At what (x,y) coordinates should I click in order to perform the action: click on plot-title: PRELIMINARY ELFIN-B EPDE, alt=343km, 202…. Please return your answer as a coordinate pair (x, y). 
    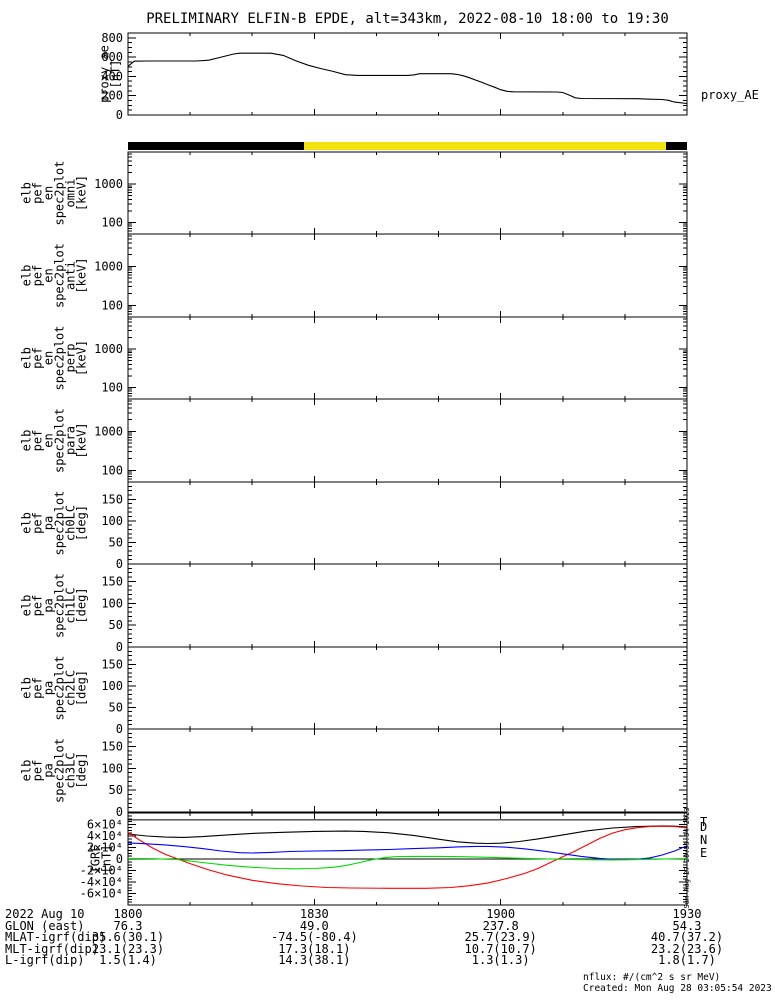
    Looking at the image, I should click on (407, 19).